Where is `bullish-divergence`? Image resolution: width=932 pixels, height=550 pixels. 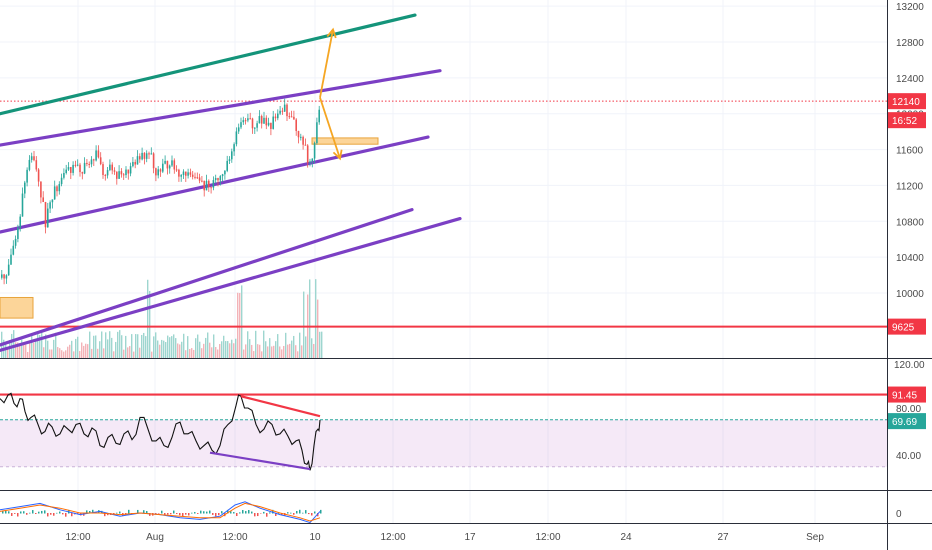 bullish-divergence is located at coordinates (260, 461).